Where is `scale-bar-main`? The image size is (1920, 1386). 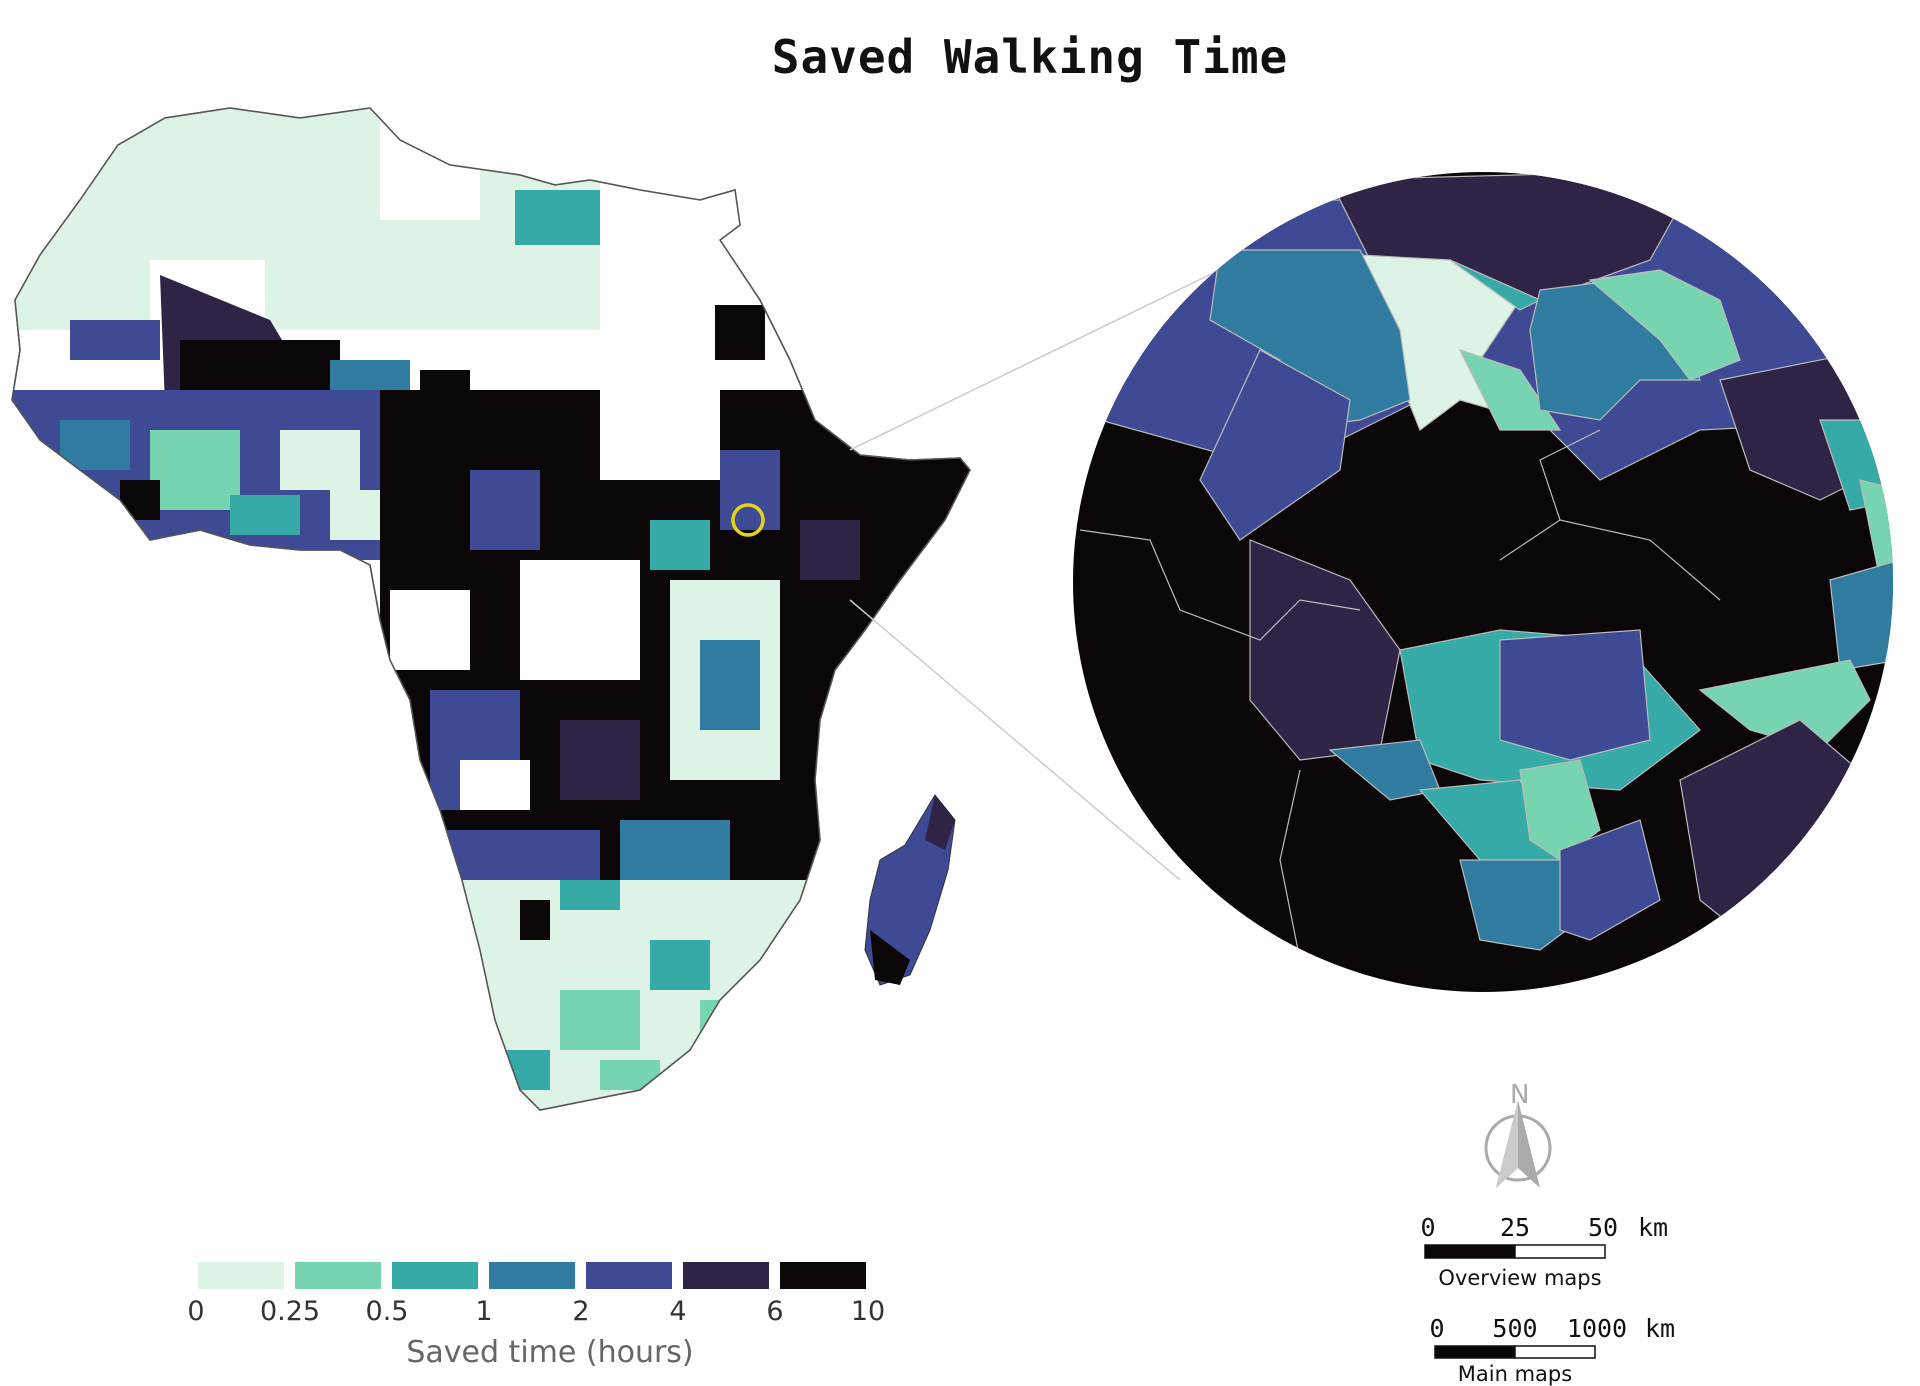 scale-bar-main is located at coordinates (1515, 1352).